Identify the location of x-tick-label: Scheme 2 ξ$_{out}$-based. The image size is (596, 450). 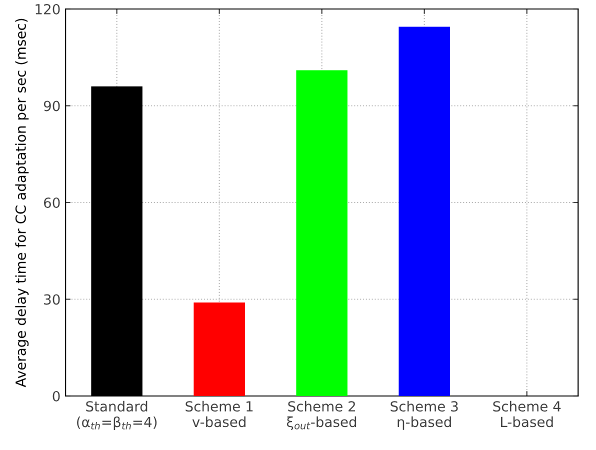
(321, 415).